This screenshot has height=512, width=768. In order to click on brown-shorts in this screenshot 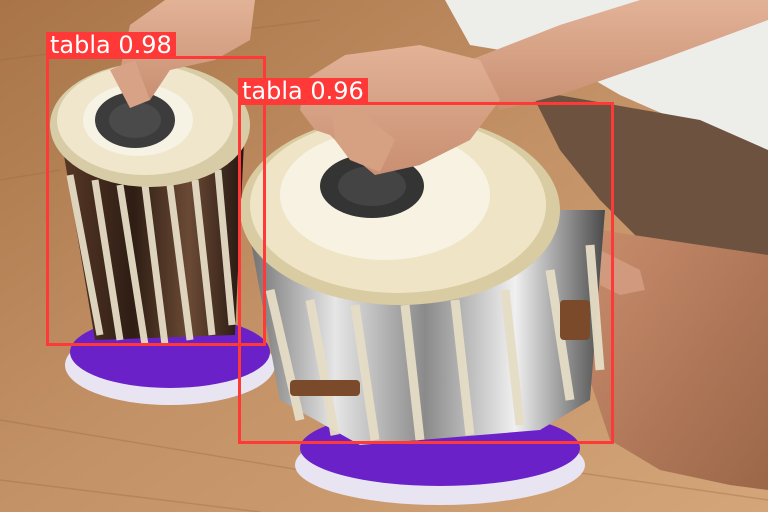, I will do `click(649, 175)`.